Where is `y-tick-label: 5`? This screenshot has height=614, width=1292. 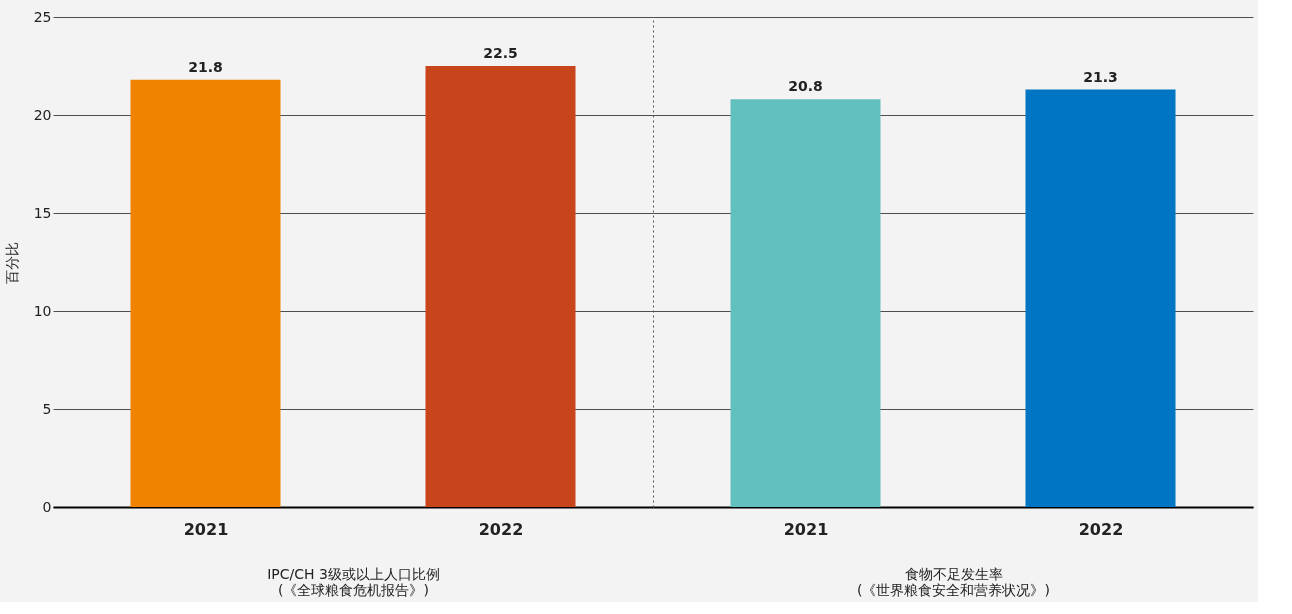 y-tick-label: 5 is located at coordinates (47, 408).